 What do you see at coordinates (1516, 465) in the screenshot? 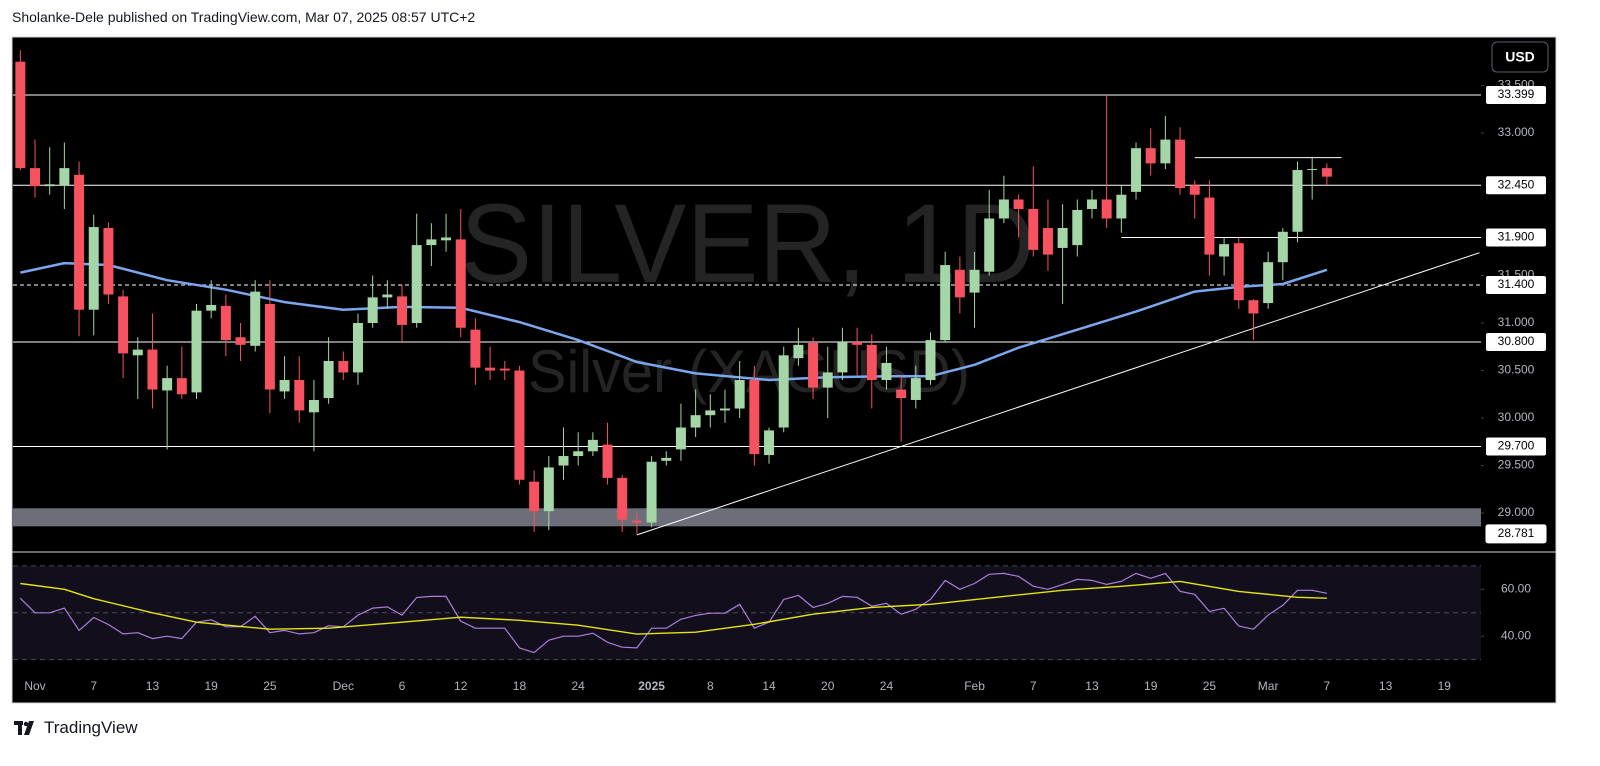
I see `y-tick-label: 29.500` at bounding box center [1516, 465].